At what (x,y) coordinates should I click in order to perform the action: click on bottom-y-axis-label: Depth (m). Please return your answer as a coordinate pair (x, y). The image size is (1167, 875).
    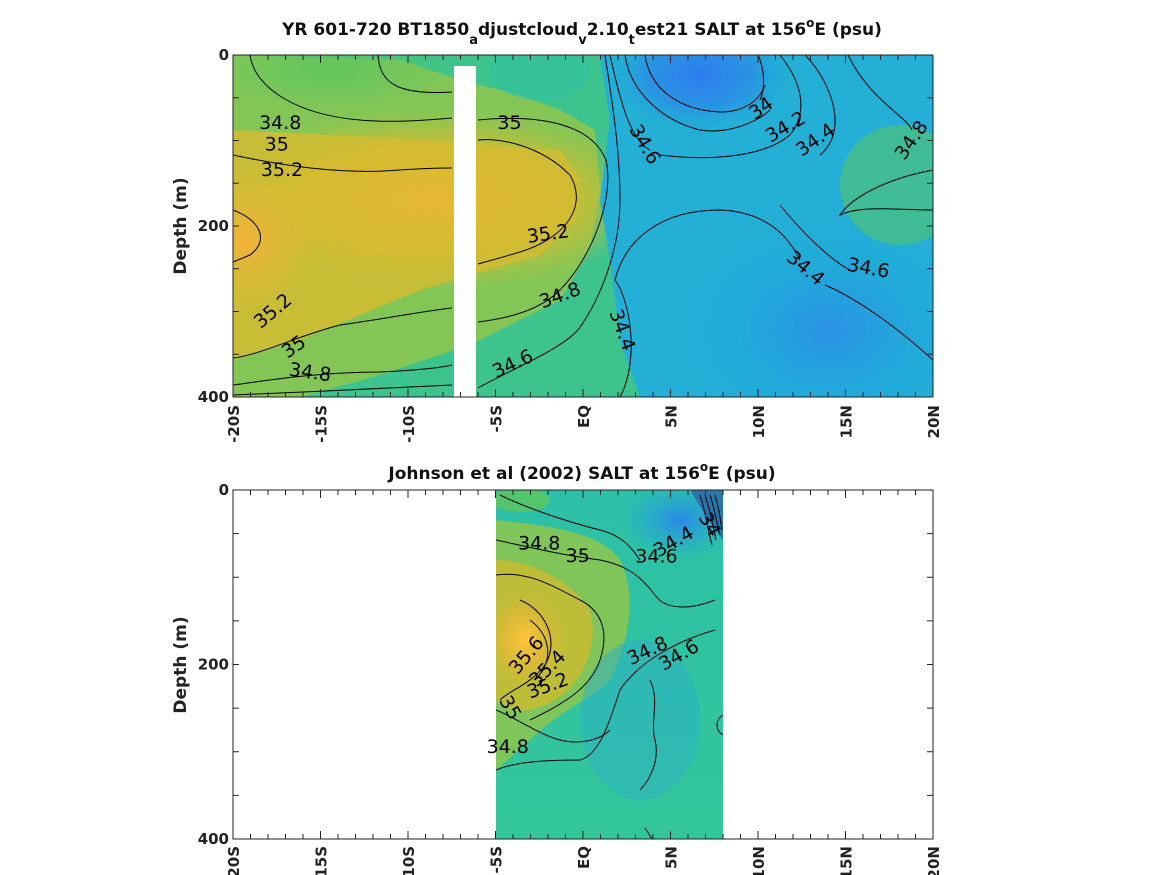
    Looking at the image, I should click on (181, 664).